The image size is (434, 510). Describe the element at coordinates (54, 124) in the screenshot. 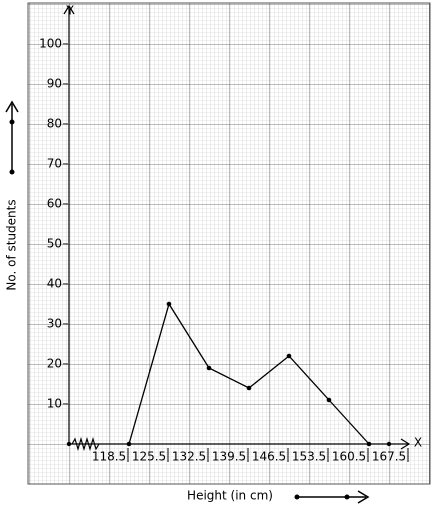

I see `y-tick-label: 80` at that location.